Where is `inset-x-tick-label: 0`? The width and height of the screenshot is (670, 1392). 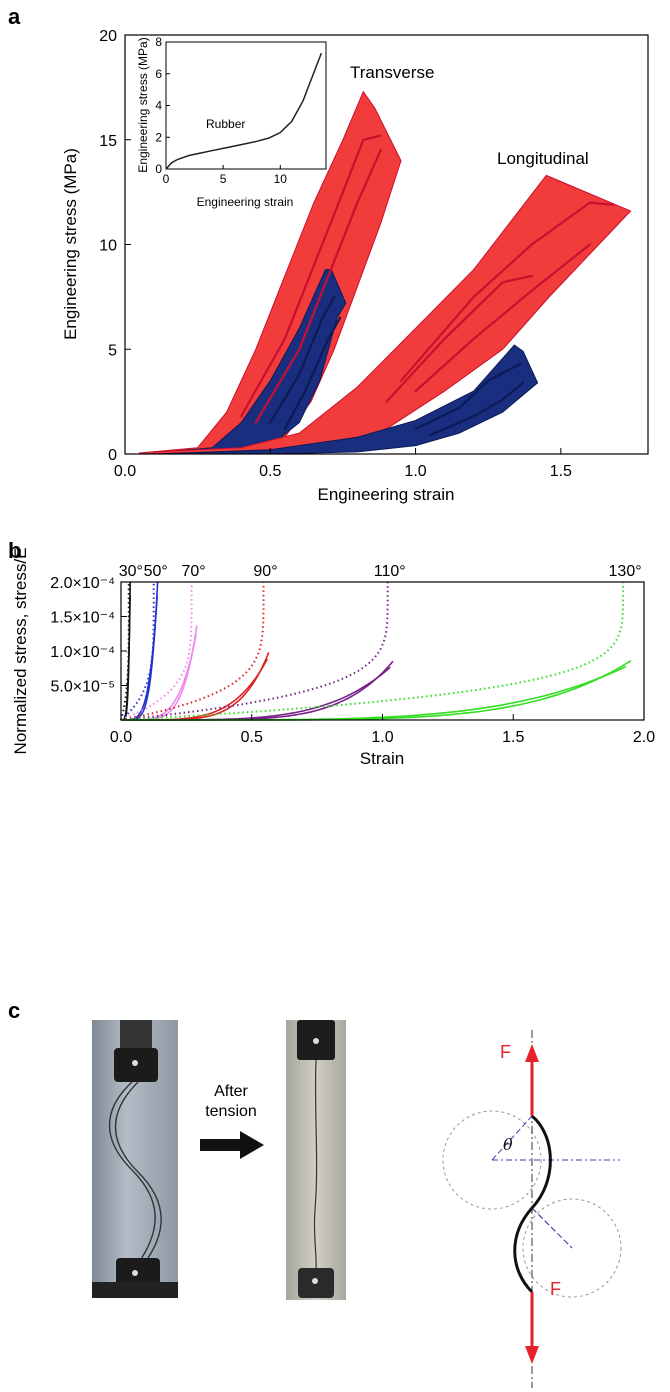 inset-x-tick-label: 0 is located at coordinates (166, 179).